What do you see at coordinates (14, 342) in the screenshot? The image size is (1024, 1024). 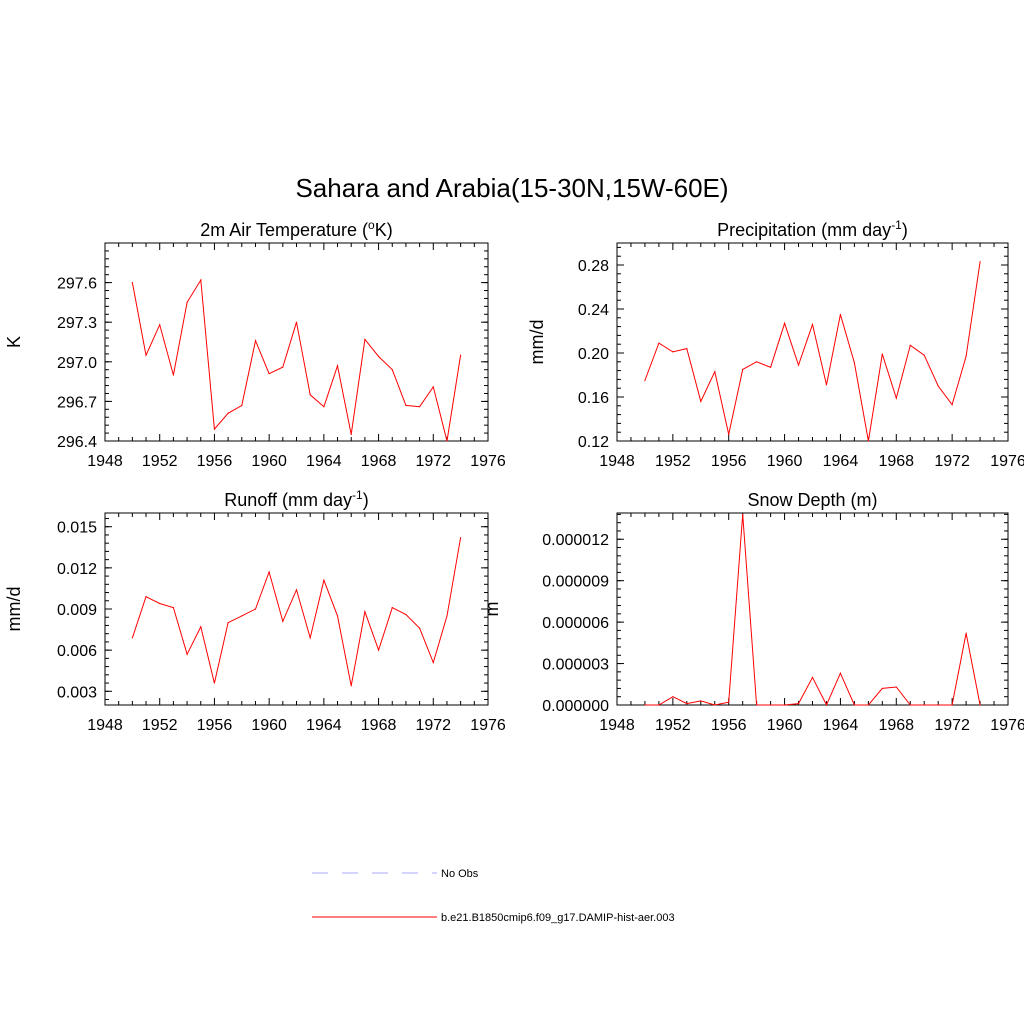 I see `y-axis-label: K` at bounding box center [14, 342].